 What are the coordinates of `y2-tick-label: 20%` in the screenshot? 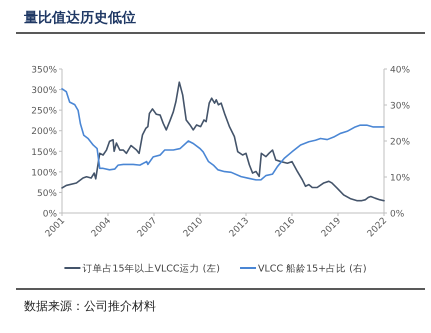 It's located at (400, 143).